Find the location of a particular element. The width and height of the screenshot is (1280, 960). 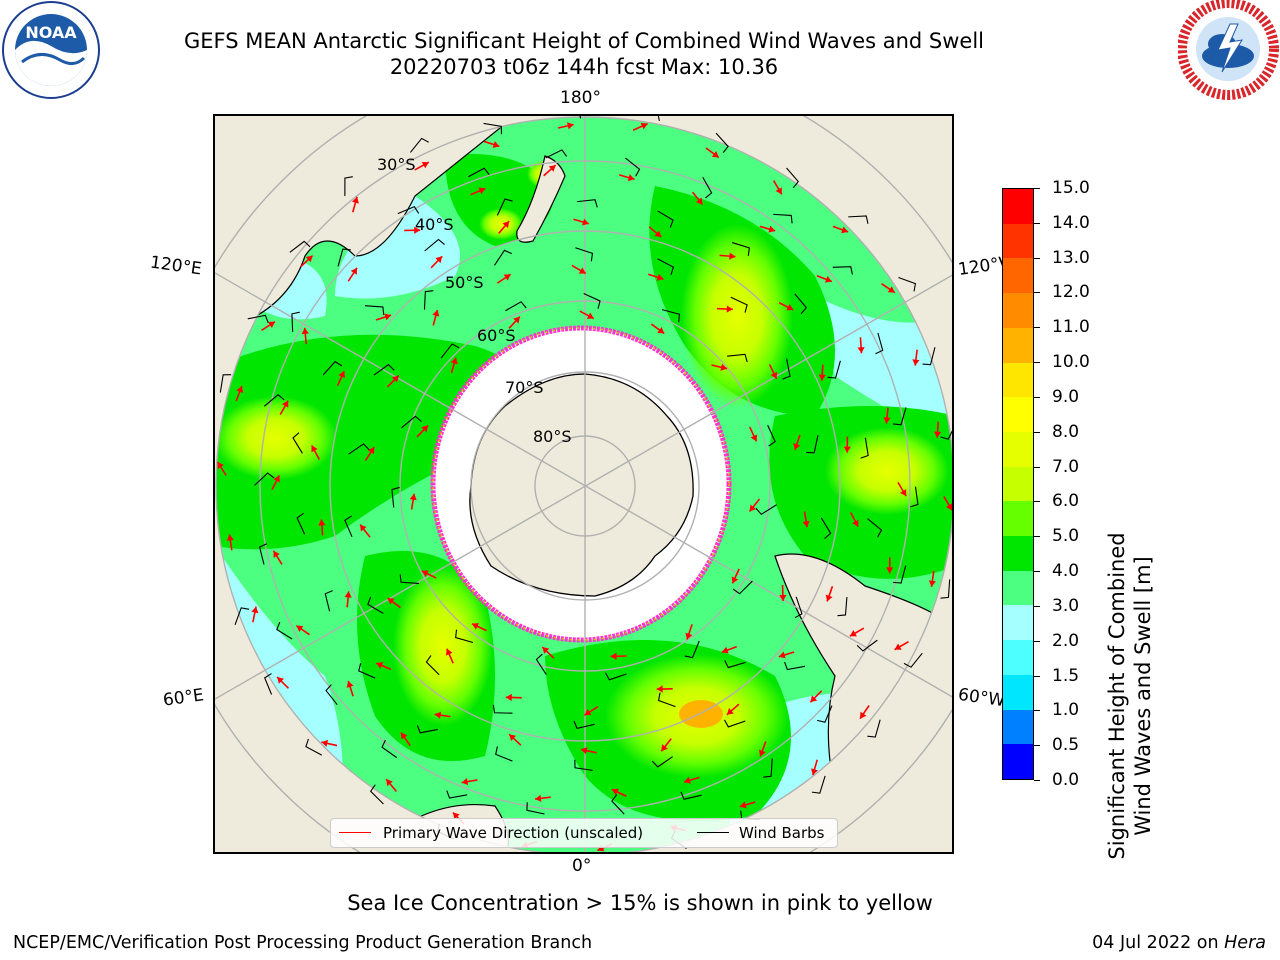

colorbar-tick-label: 2.0 is located at coordinates (1066, 640).